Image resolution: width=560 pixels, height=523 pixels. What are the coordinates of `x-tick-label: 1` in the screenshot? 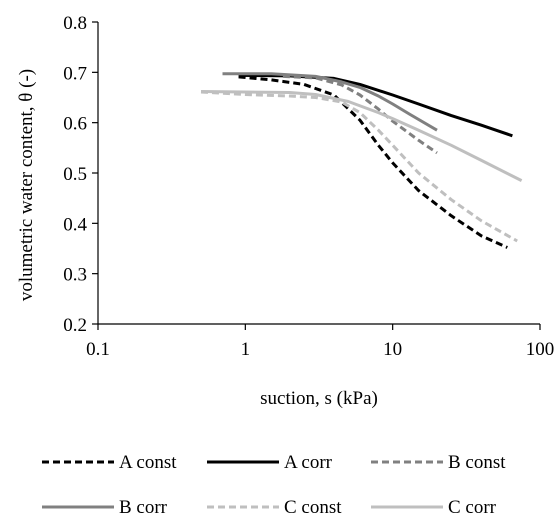 It's located at (246, 349).